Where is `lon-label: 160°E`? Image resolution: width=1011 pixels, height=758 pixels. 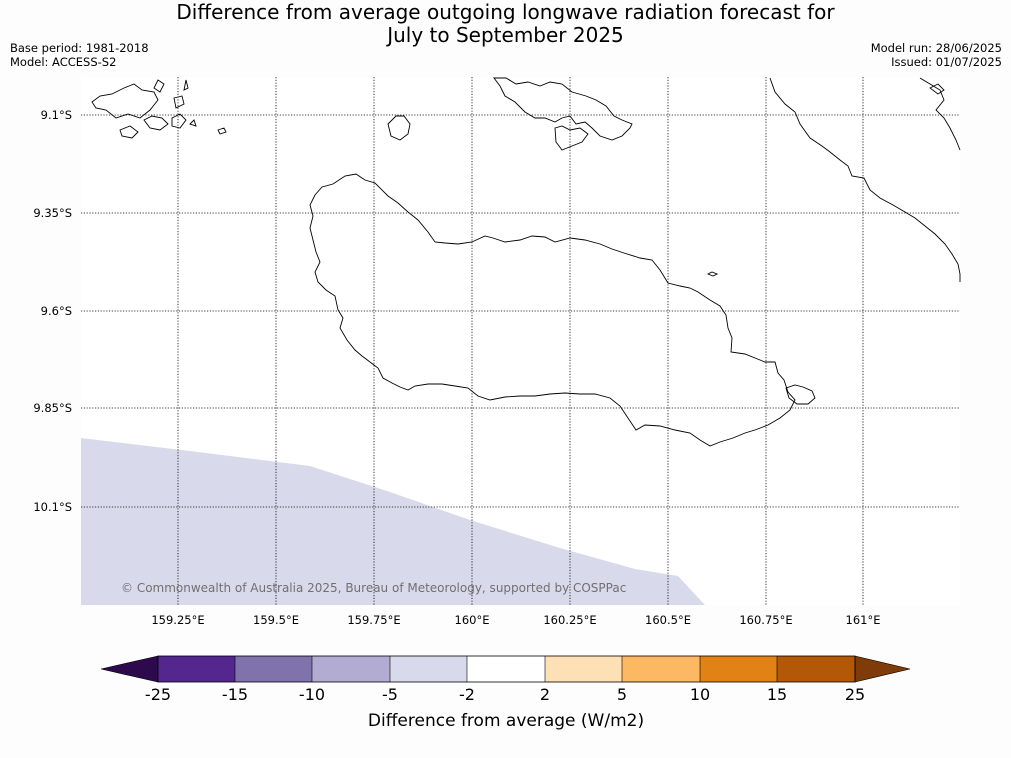
lon-label: 160°E is located at coordinates (472, 620).